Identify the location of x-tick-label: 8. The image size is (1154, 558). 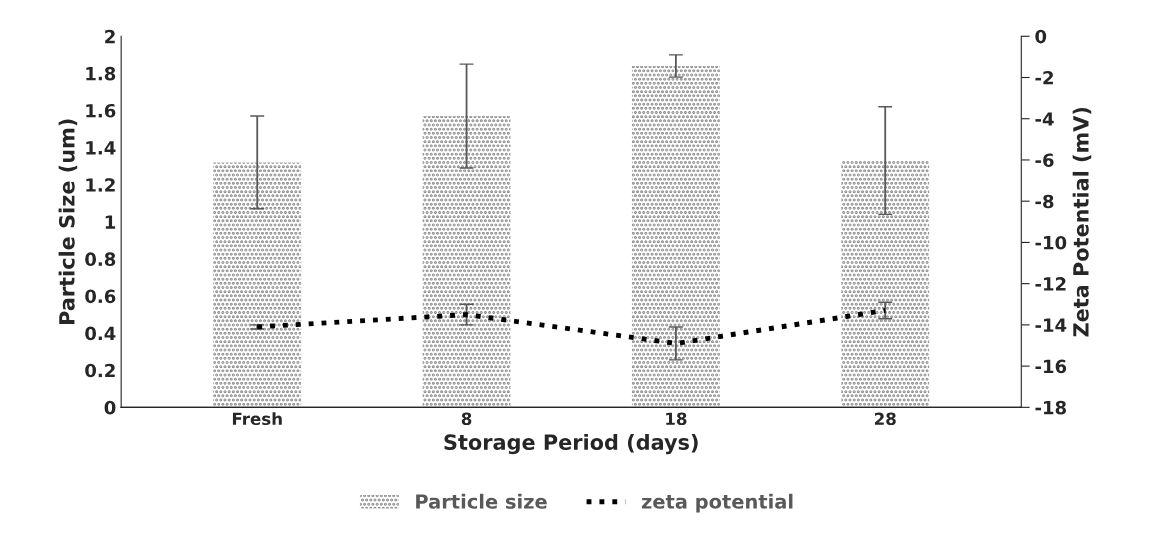
(466, 419).